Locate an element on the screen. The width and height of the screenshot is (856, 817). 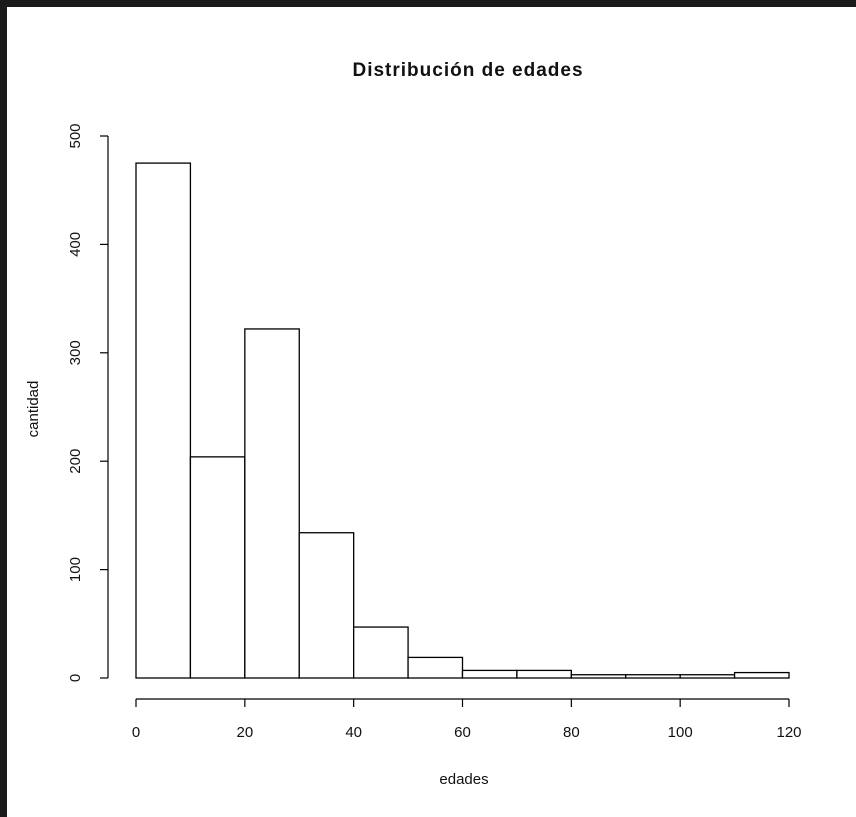
x-tick-label: 60 is located at coordinates (462, 732).